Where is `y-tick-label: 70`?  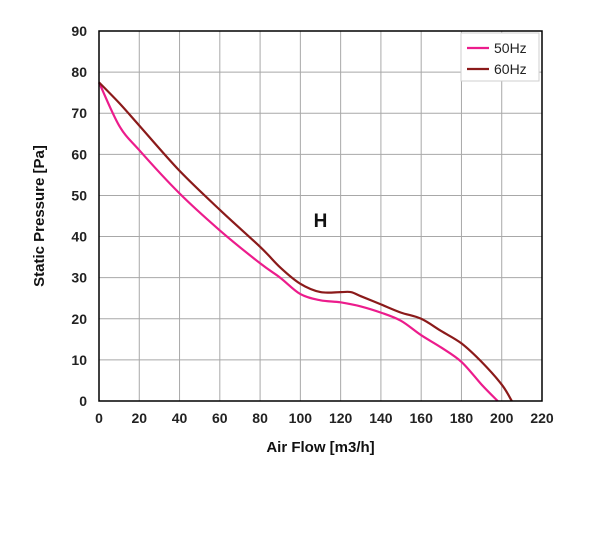 y-tick-label: 70 is located at coordinates (79, 113).